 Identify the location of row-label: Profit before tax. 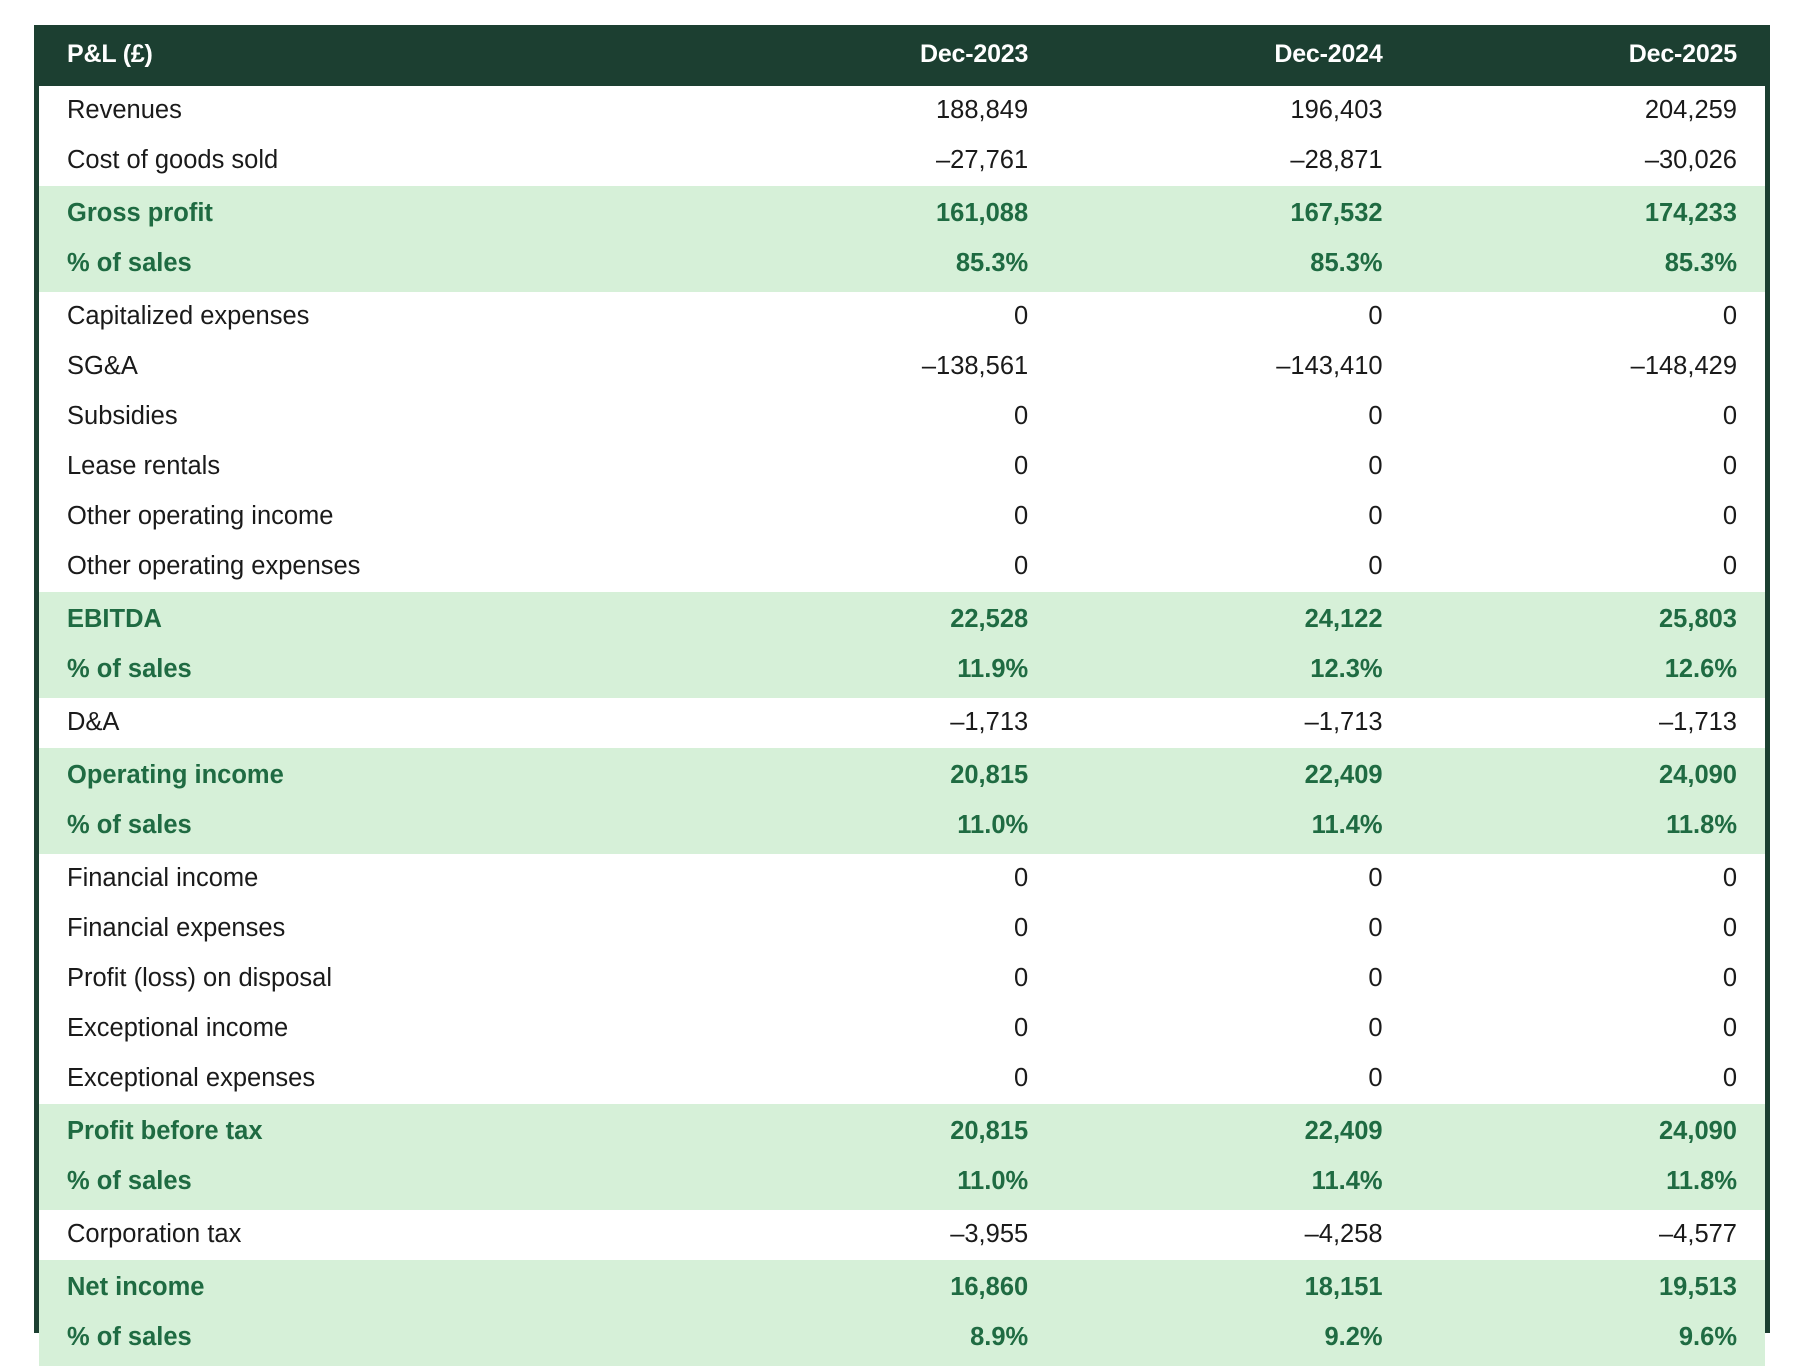
(370, 1130).